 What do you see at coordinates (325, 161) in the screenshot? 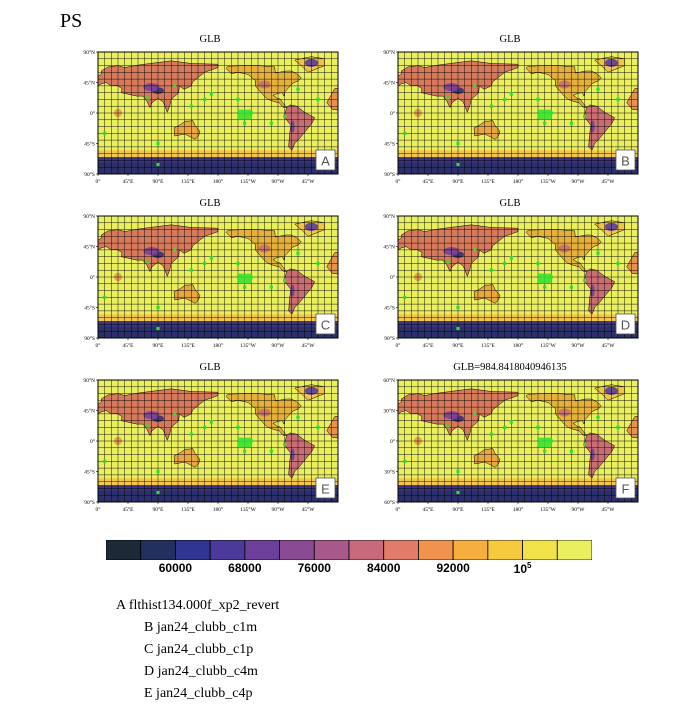
I see `panel-letter: A` at bounding box center [325, 161].